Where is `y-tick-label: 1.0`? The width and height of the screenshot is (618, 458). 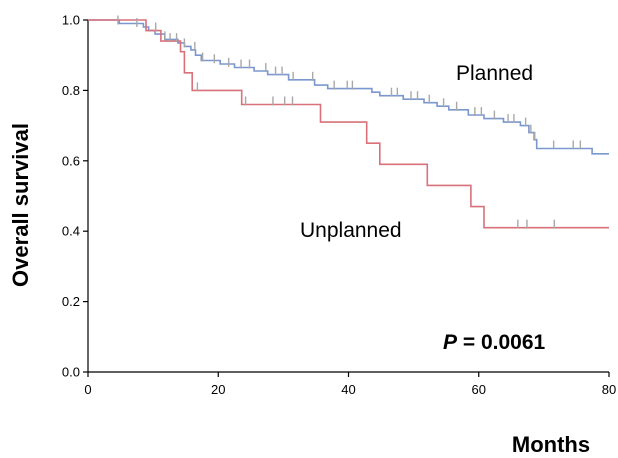 y-tick-label: 1.0 is located at coordinates (71, 20).